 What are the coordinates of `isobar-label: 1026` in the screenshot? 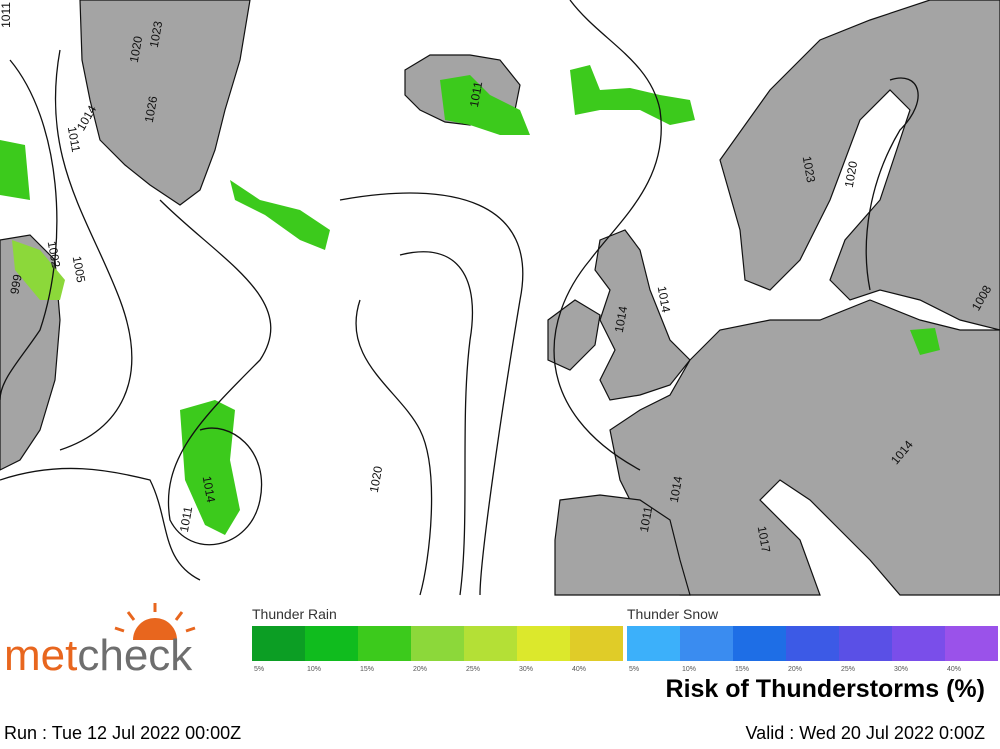 It's located at (151, 109).